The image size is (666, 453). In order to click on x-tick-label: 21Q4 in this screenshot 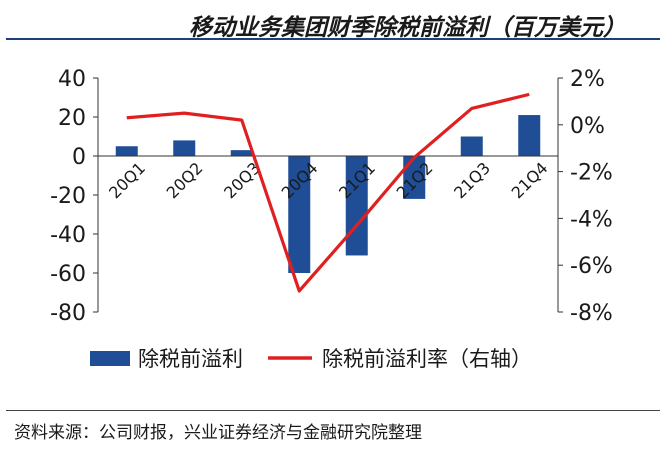, I will do `click(530, 180)`.